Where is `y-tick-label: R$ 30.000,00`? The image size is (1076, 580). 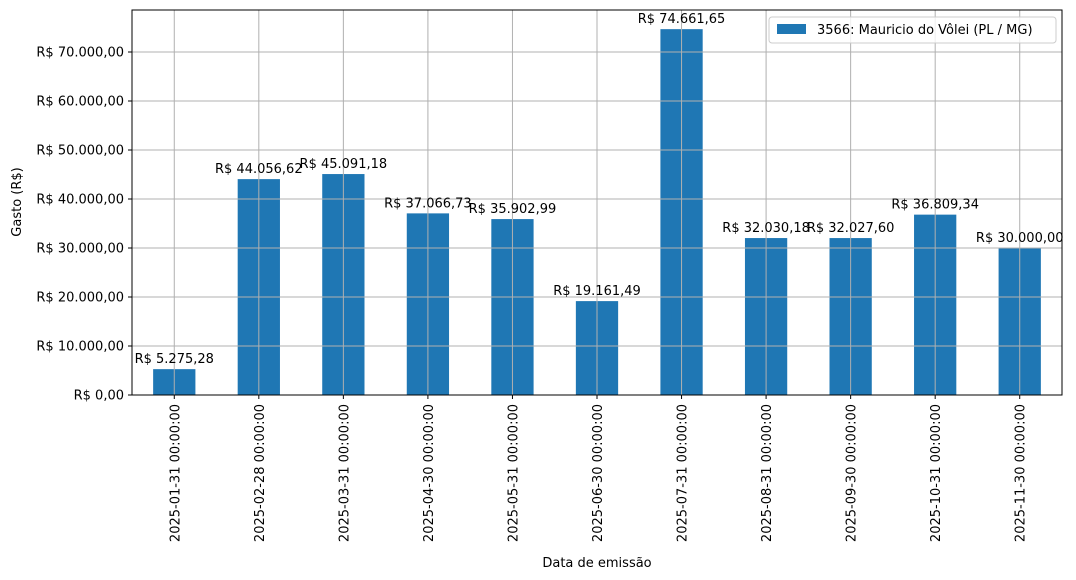
y-tick-label: R$ 30.000,00 is located at coordinates (80, 249).